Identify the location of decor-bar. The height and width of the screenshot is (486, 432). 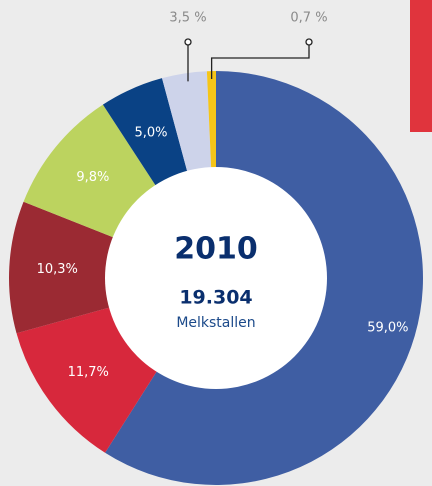
(421, 66).